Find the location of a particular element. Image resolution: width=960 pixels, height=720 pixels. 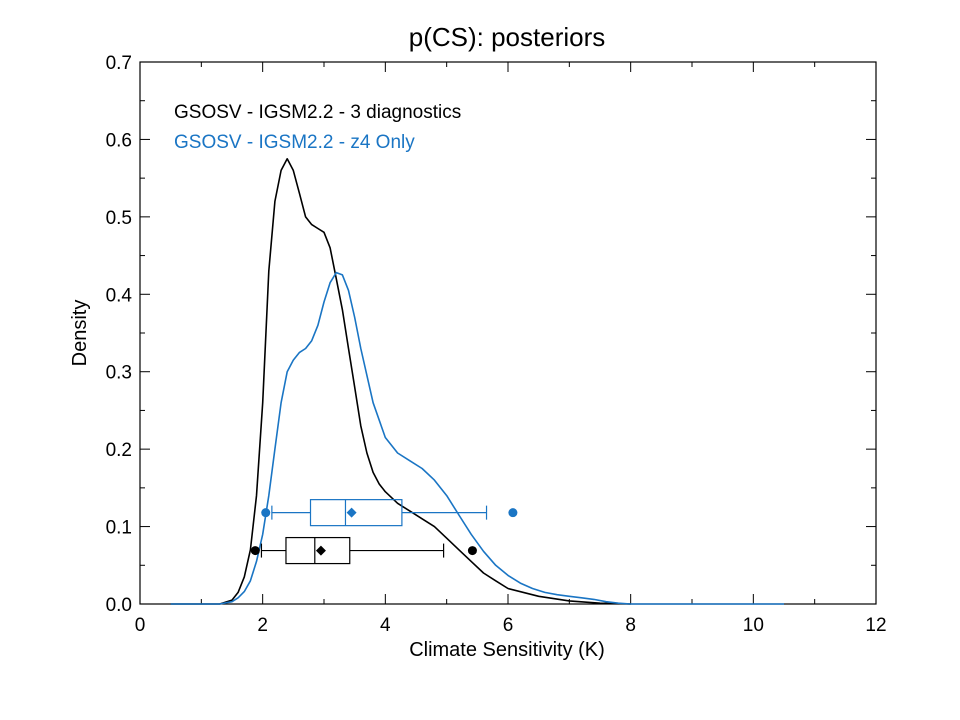

chart-title: p(CS): posteriors is located at coordinates (507, 37).